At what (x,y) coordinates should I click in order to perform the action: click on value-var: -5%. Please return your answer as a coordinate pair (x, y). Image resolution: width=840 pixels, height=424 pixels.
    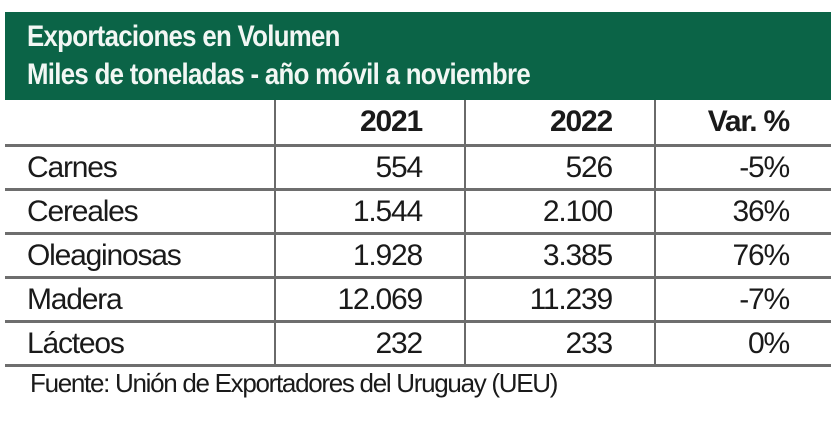
    Looking at the image, I should click on (742, 167).